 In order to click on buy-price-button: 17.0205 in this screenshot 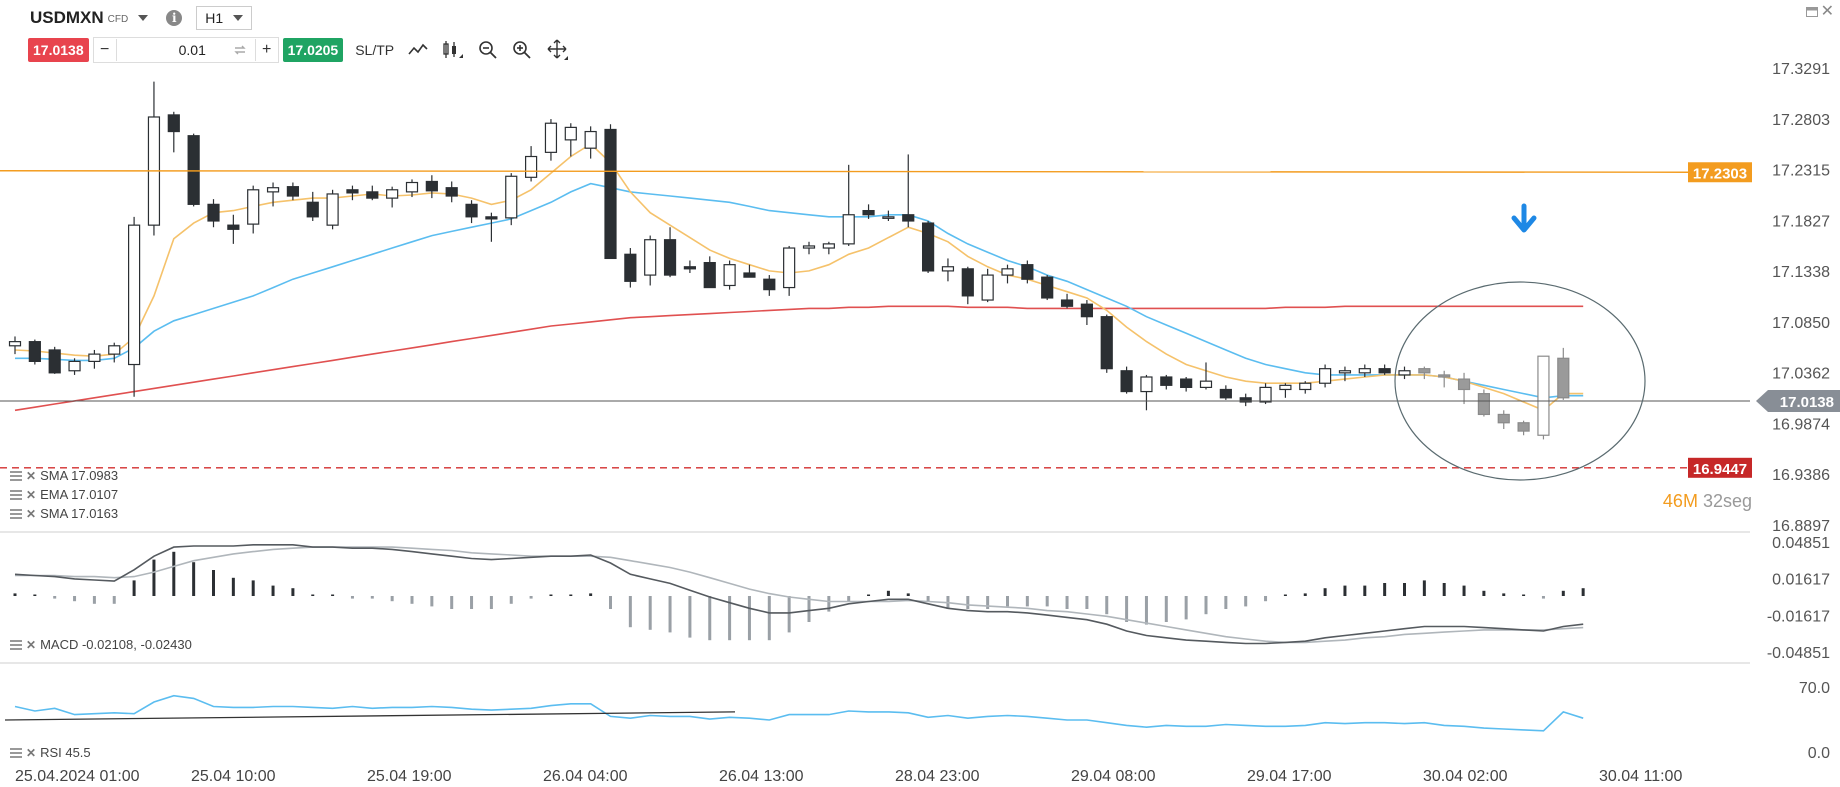, I will do `click(313, 50)`.